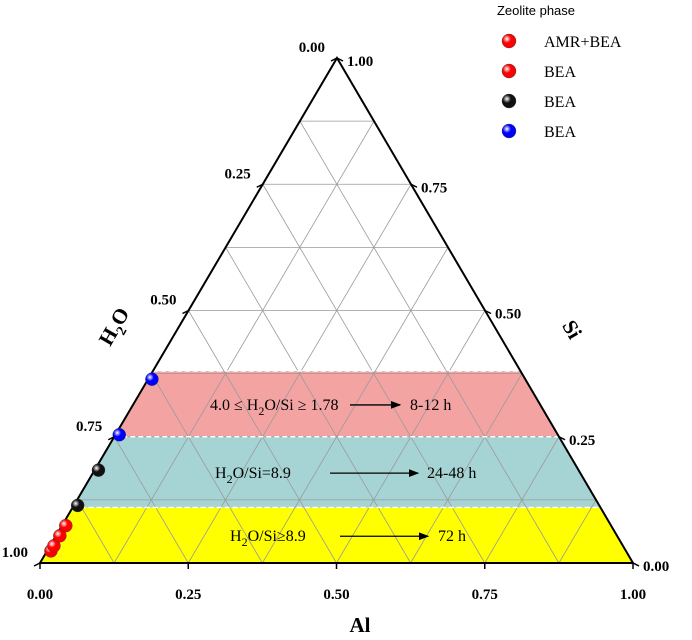  I want to click on legend: Zeolite phase AMR+BEA BEA BEA BEA, so click(559, 72).